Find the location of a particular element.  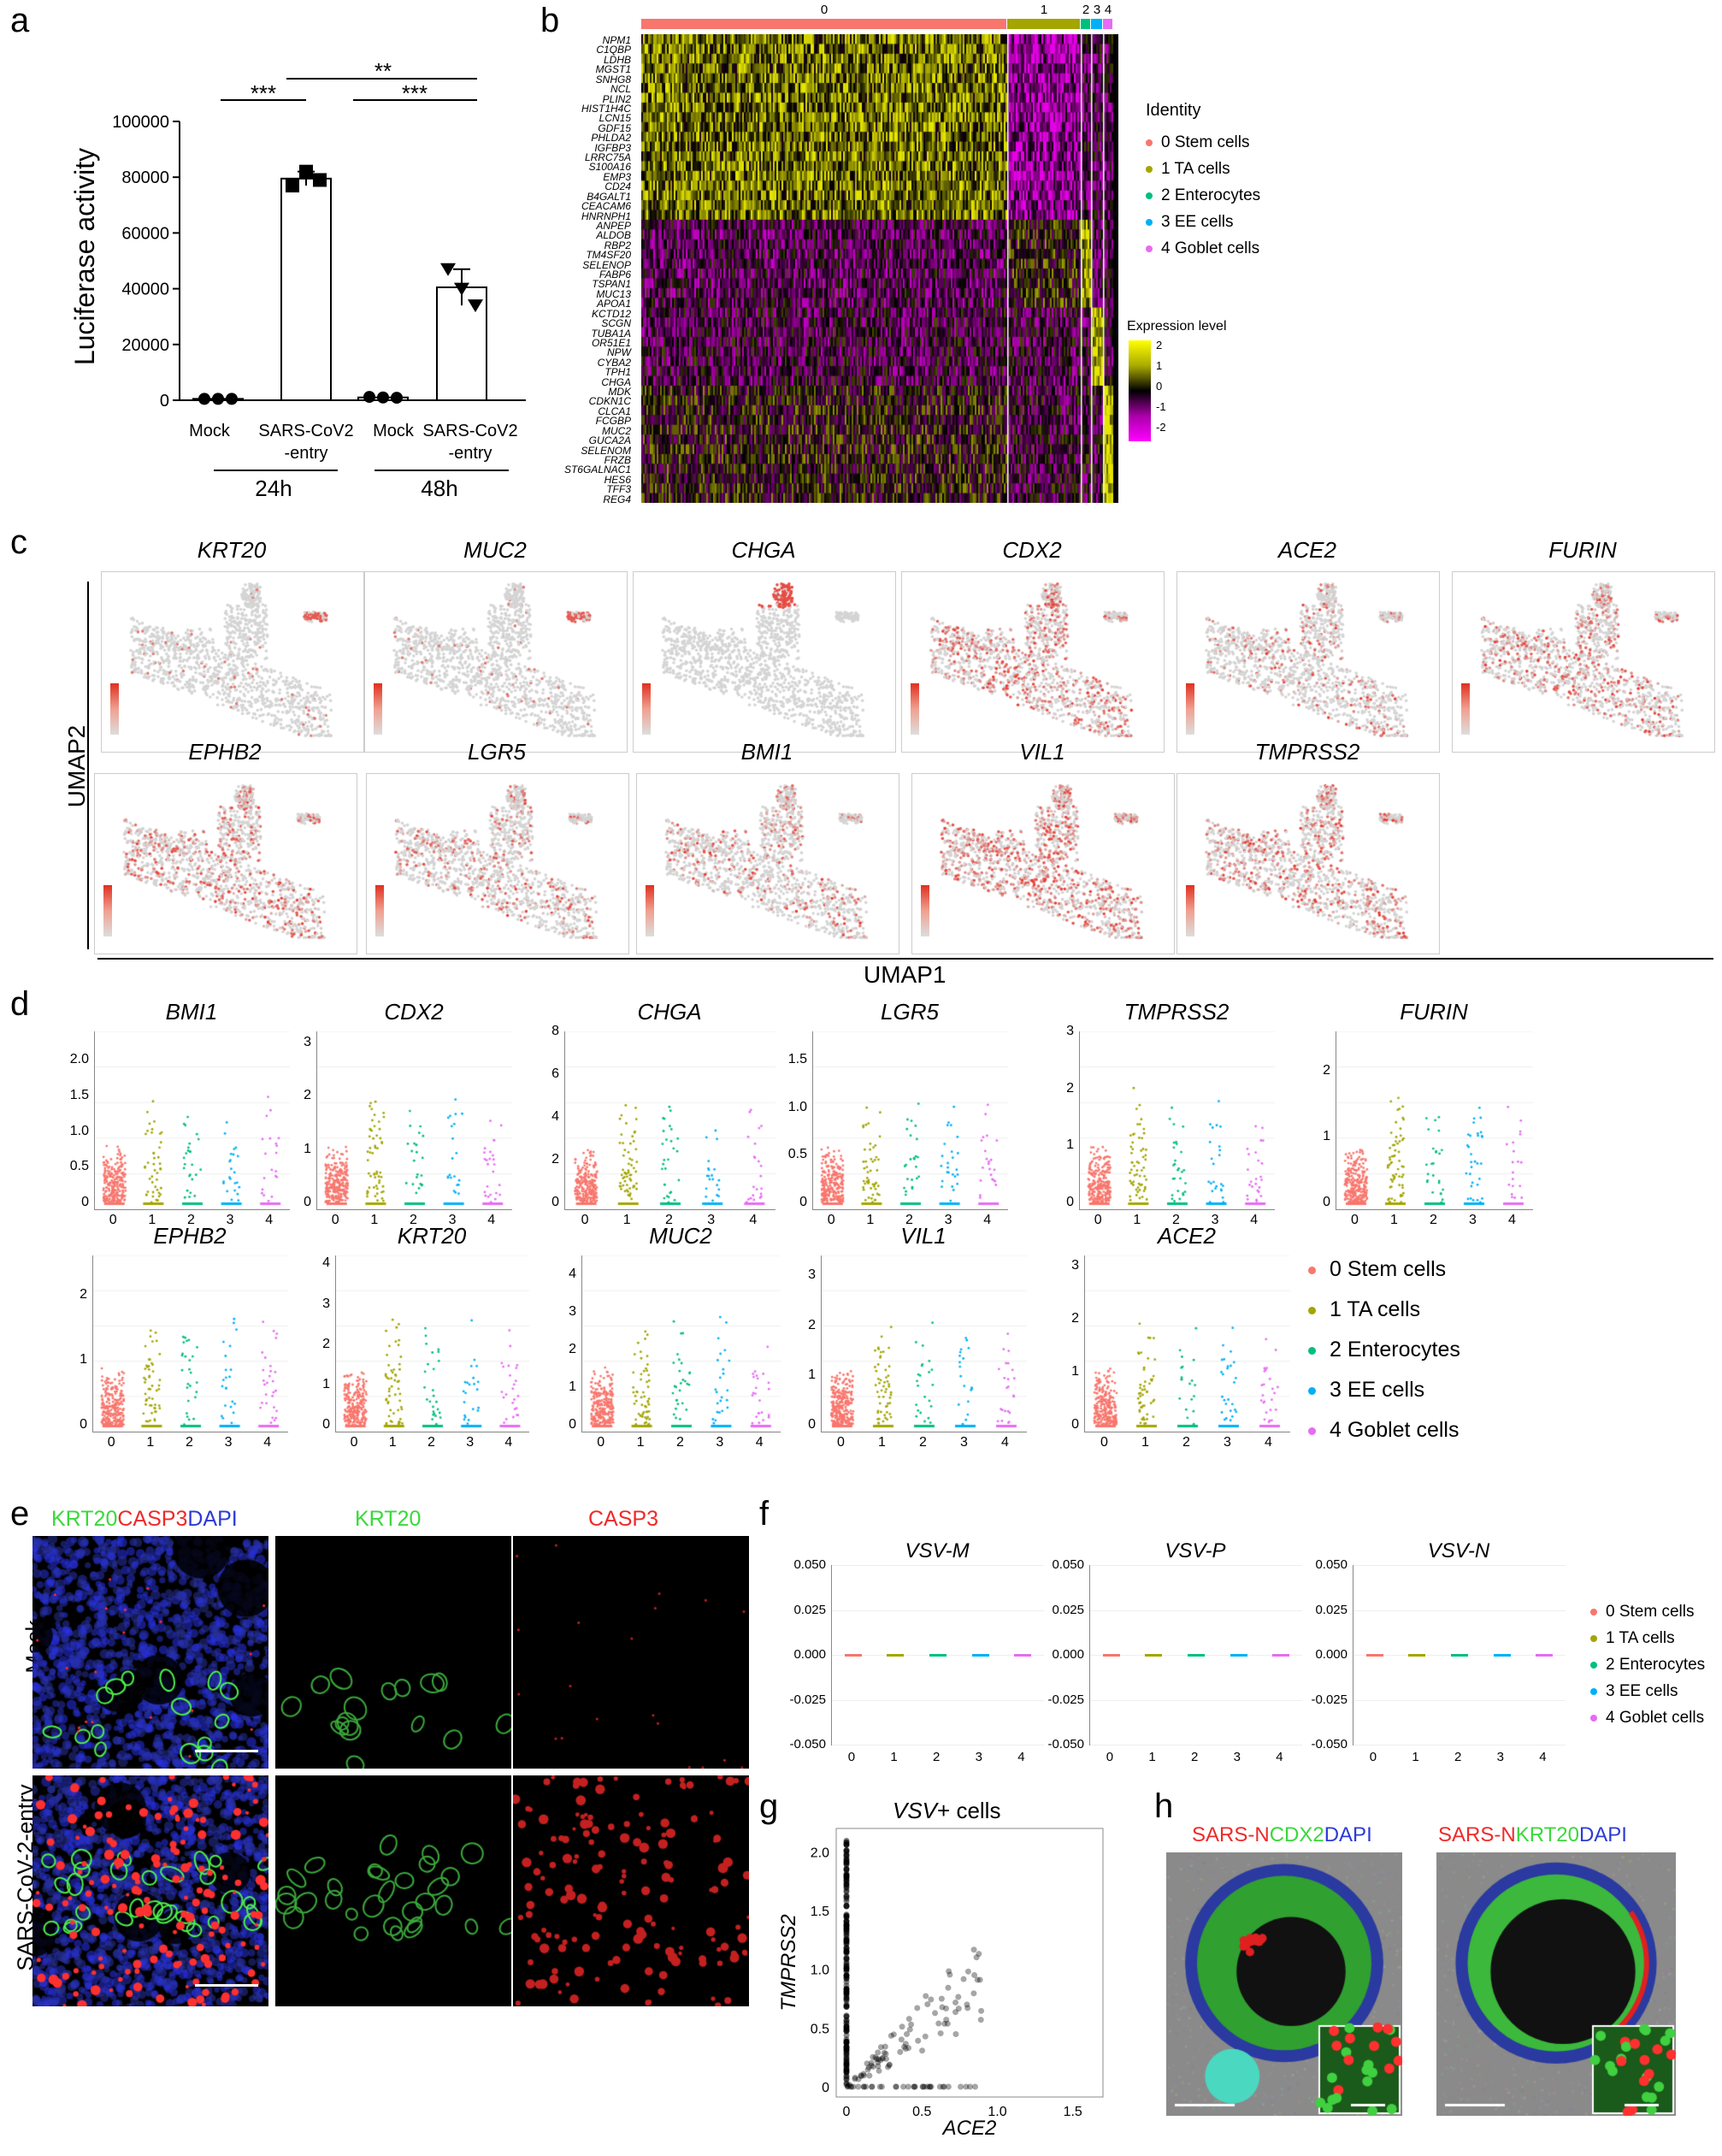

vsv-x-tick: 2 is located at coordinates (937, 1757).